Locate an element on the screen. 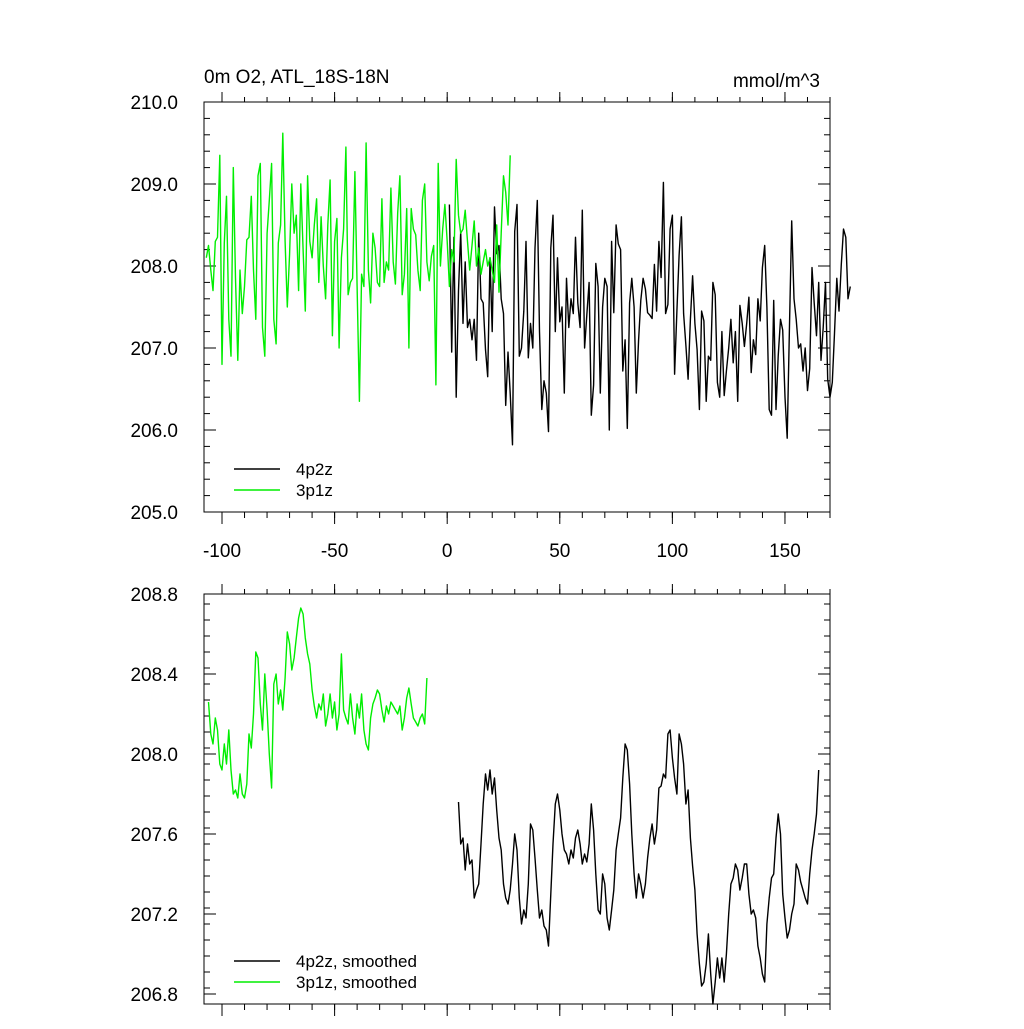  x-tick-label: 0 is located at coordinates (447, 551).